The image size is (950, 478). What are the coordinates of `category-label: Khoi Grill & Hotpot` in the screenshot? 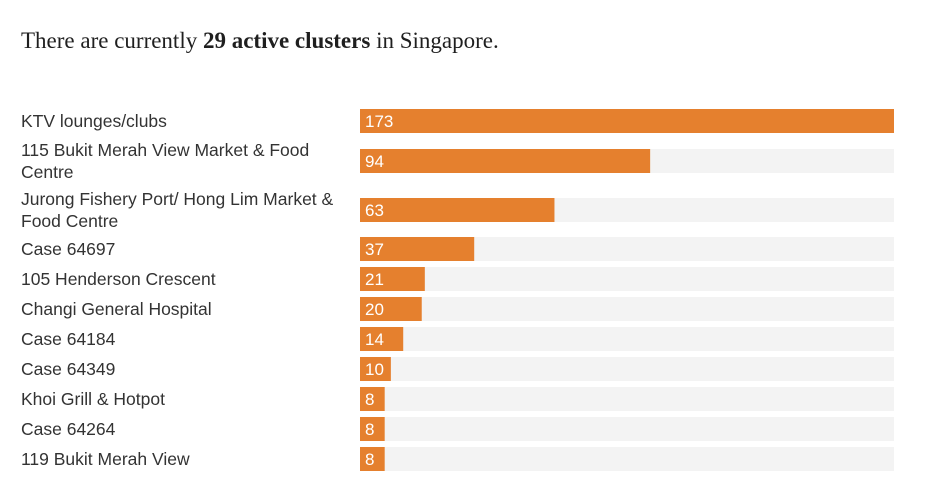 It's located at (93, 399).